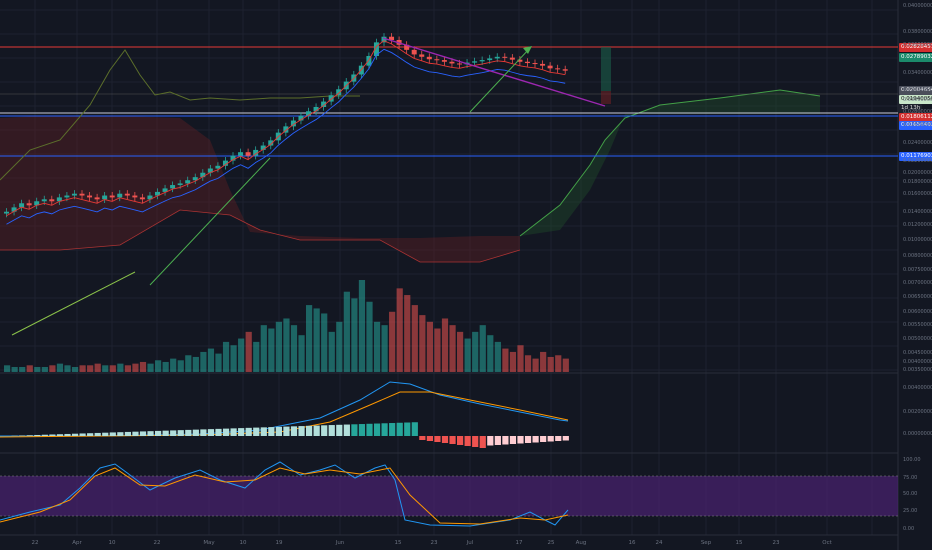 Image resolution: width=932 pixels, height=550 pixels. What do you see at coordinates (527, 50) in the screenshot?
I see `arrow-head` at bounding box center [527, 50].